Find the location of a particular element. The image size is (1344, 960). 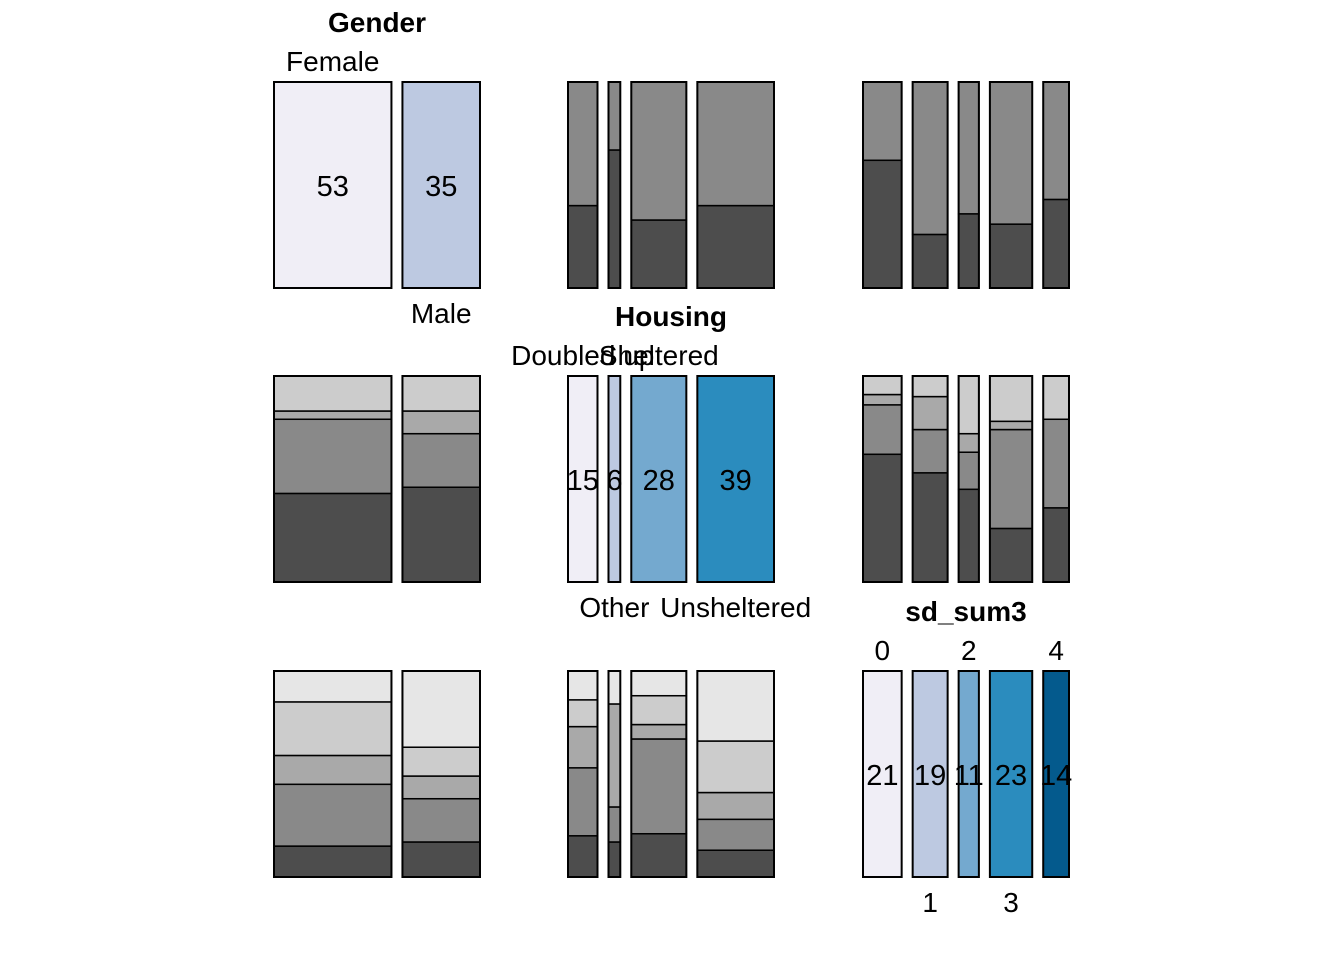

count-label-gender: 35 is located at coordinates (441, 187).